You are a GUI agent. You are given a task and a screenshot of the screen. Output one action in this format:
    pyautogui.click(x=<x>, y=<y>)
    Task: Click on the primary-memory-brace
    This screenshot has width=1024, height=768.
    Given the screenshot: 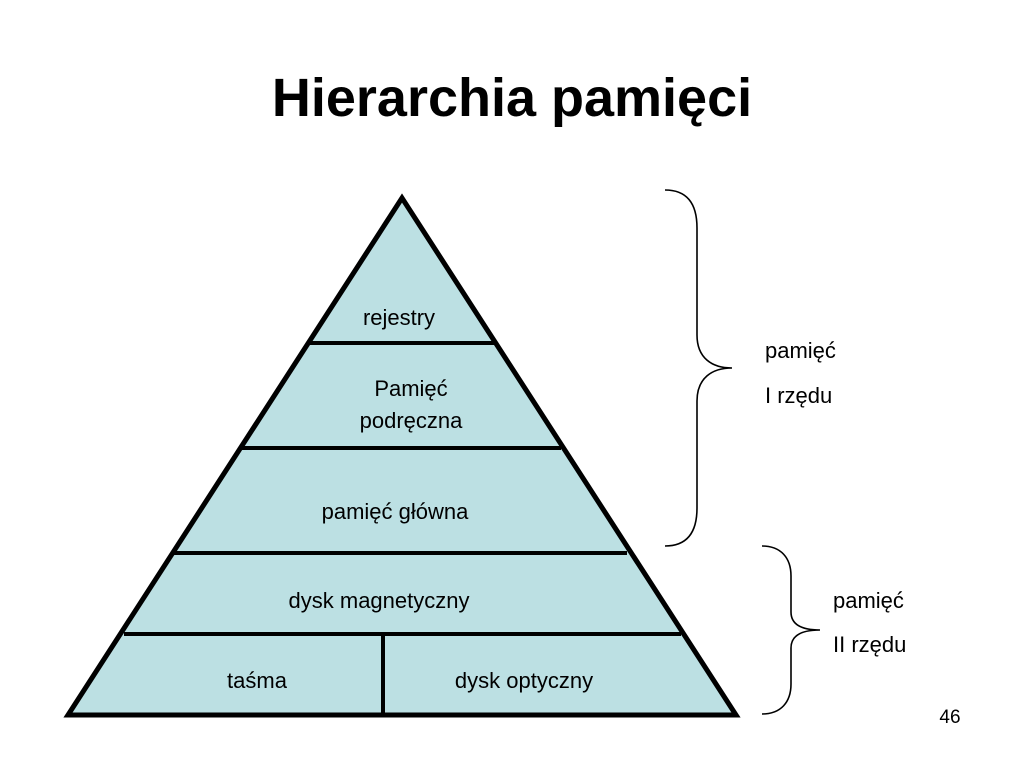 What is the action you would take?
    pyautogui.click(x=698, y=368)
    